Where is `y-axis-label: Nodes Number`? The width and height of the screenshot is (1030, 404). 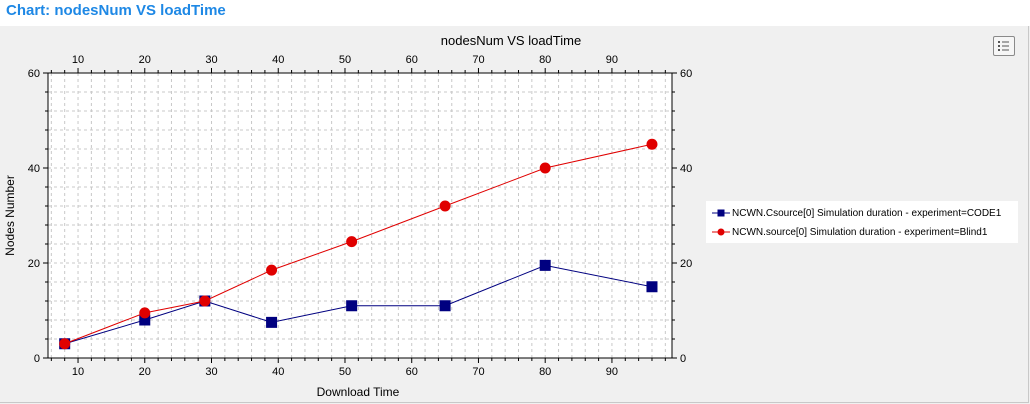 y-axis-label: Nodes Number is located at coordinates (10, 215).